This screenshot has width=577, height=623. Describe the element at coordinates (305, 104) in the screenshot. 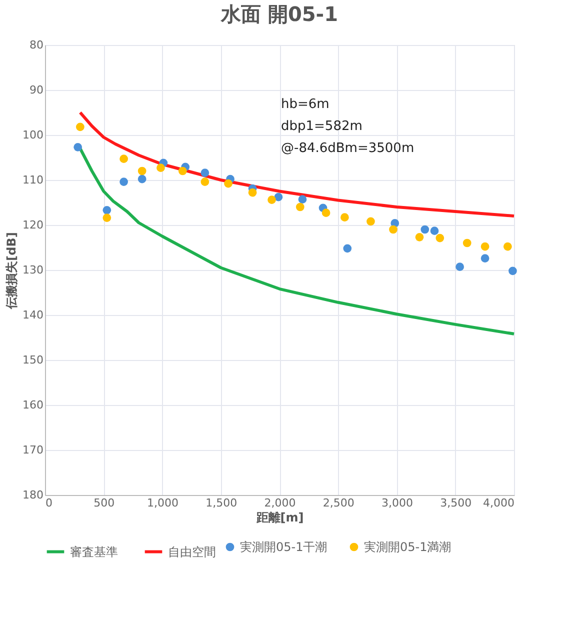

I see `annotation: hb=6m` at that location.